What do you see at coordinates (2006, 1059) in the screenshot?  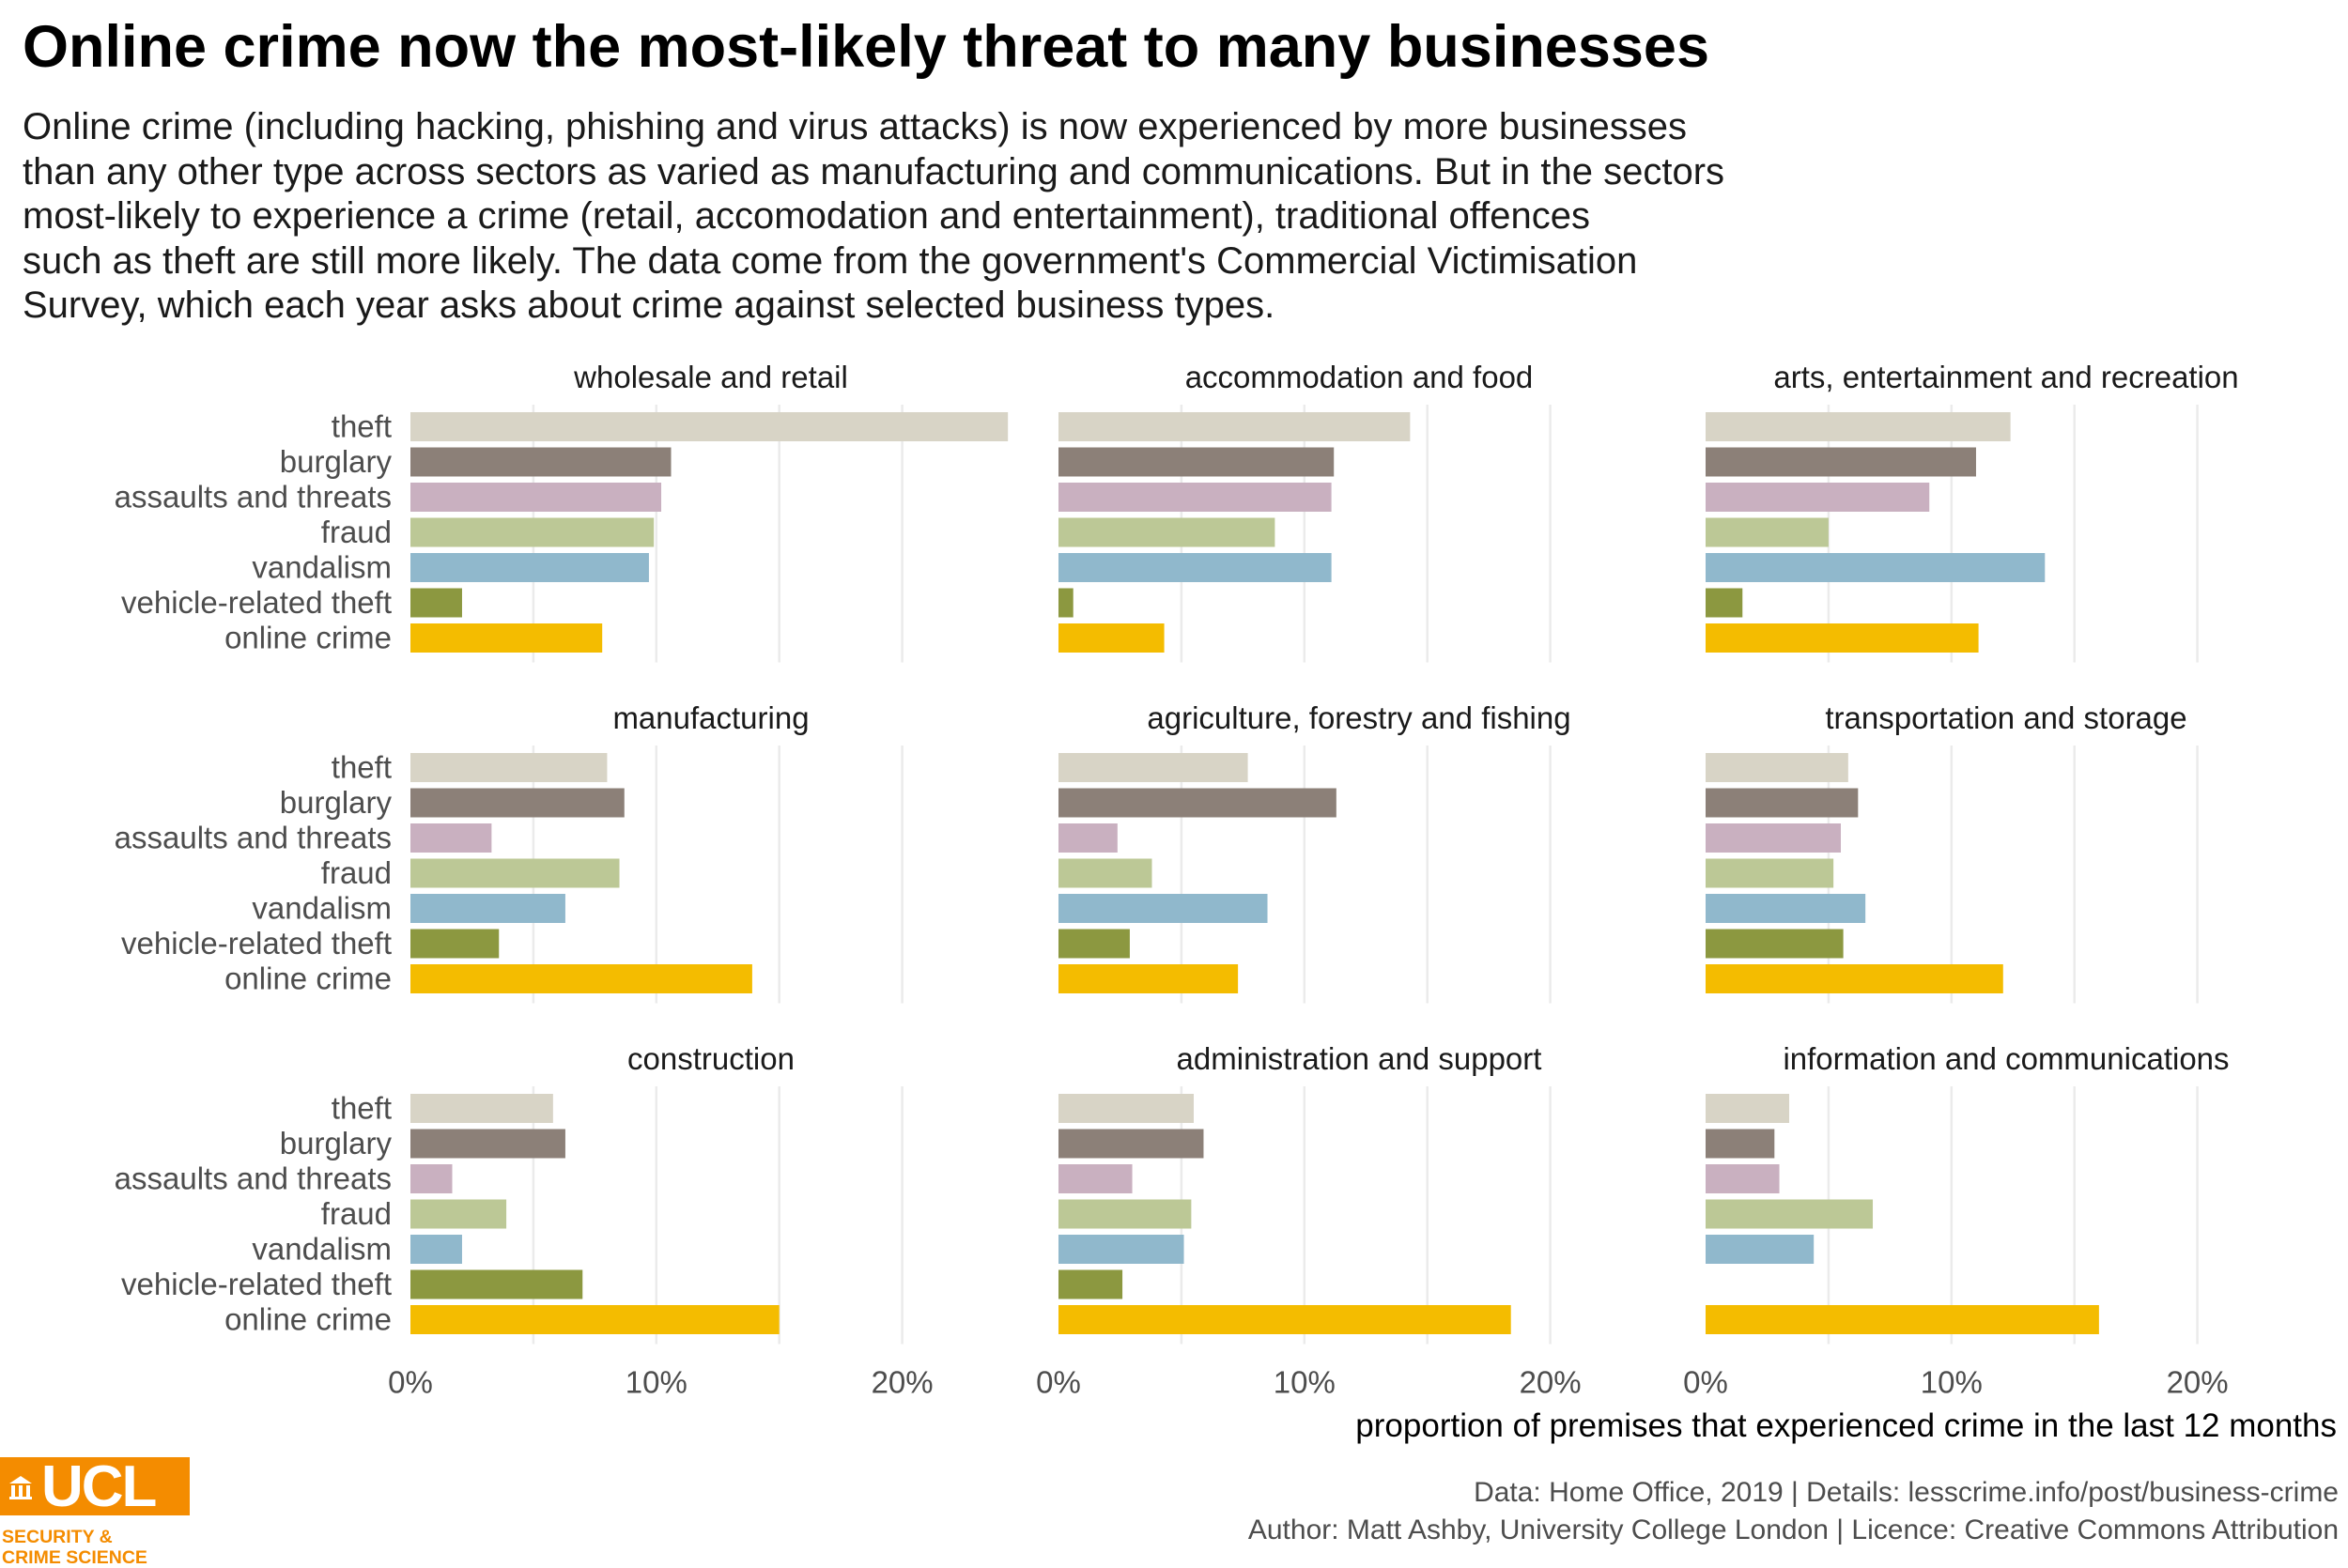 I see `panel-title: information and communications` at bounding box center [2006, 1059].